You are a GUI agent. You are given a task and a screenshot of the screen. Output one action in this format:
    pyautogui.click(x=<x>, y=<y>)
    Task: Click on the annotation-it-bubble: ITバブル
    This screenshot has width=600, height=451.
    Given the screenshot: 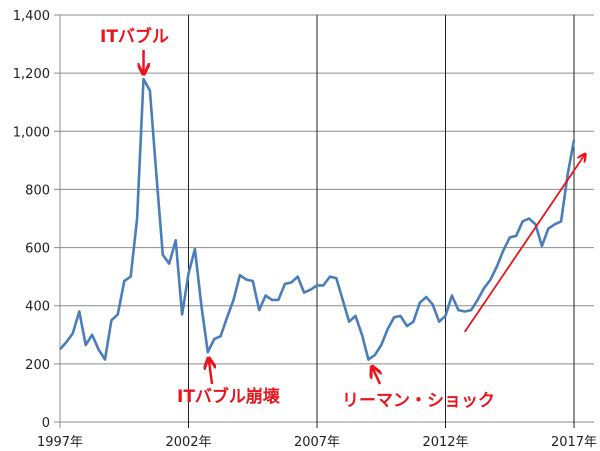 What is the action you would take?
    pyautogui.click(x=134, y=36)
    